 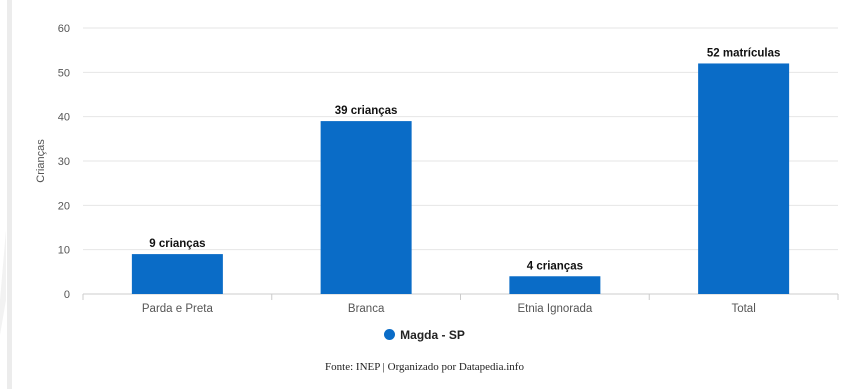 I want to click on x-tick-label: Branca, so click(x=366, y=309).